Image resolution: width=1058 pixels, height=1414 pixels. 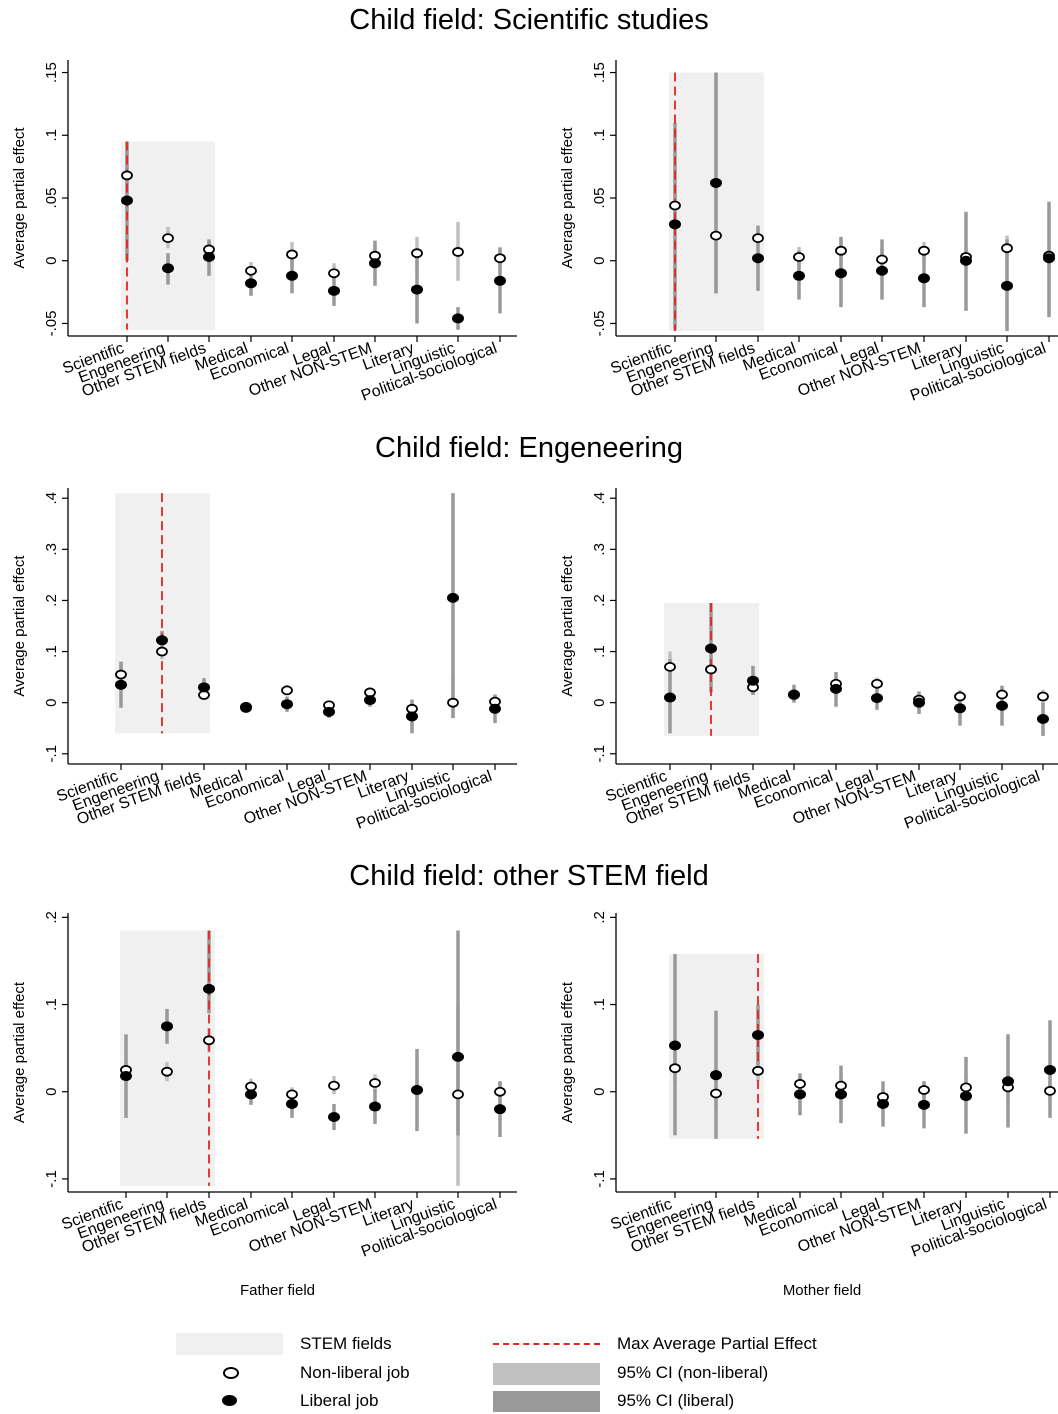 What do you see at coordinates (546, 1374) in the screenshot?
I see `legend-ci-nonliberal-swatch` at bounding box center [546, 1374].